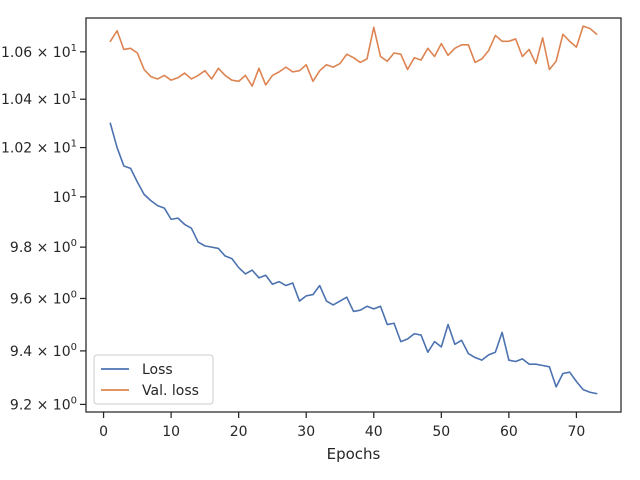 Image resolution: width=640 pixels, height=480 pixels. Describe the element at coordinates (342, 426) in the screenshot. I see `x-axis: 0 10 20 30 40 50 60 70` at that location.